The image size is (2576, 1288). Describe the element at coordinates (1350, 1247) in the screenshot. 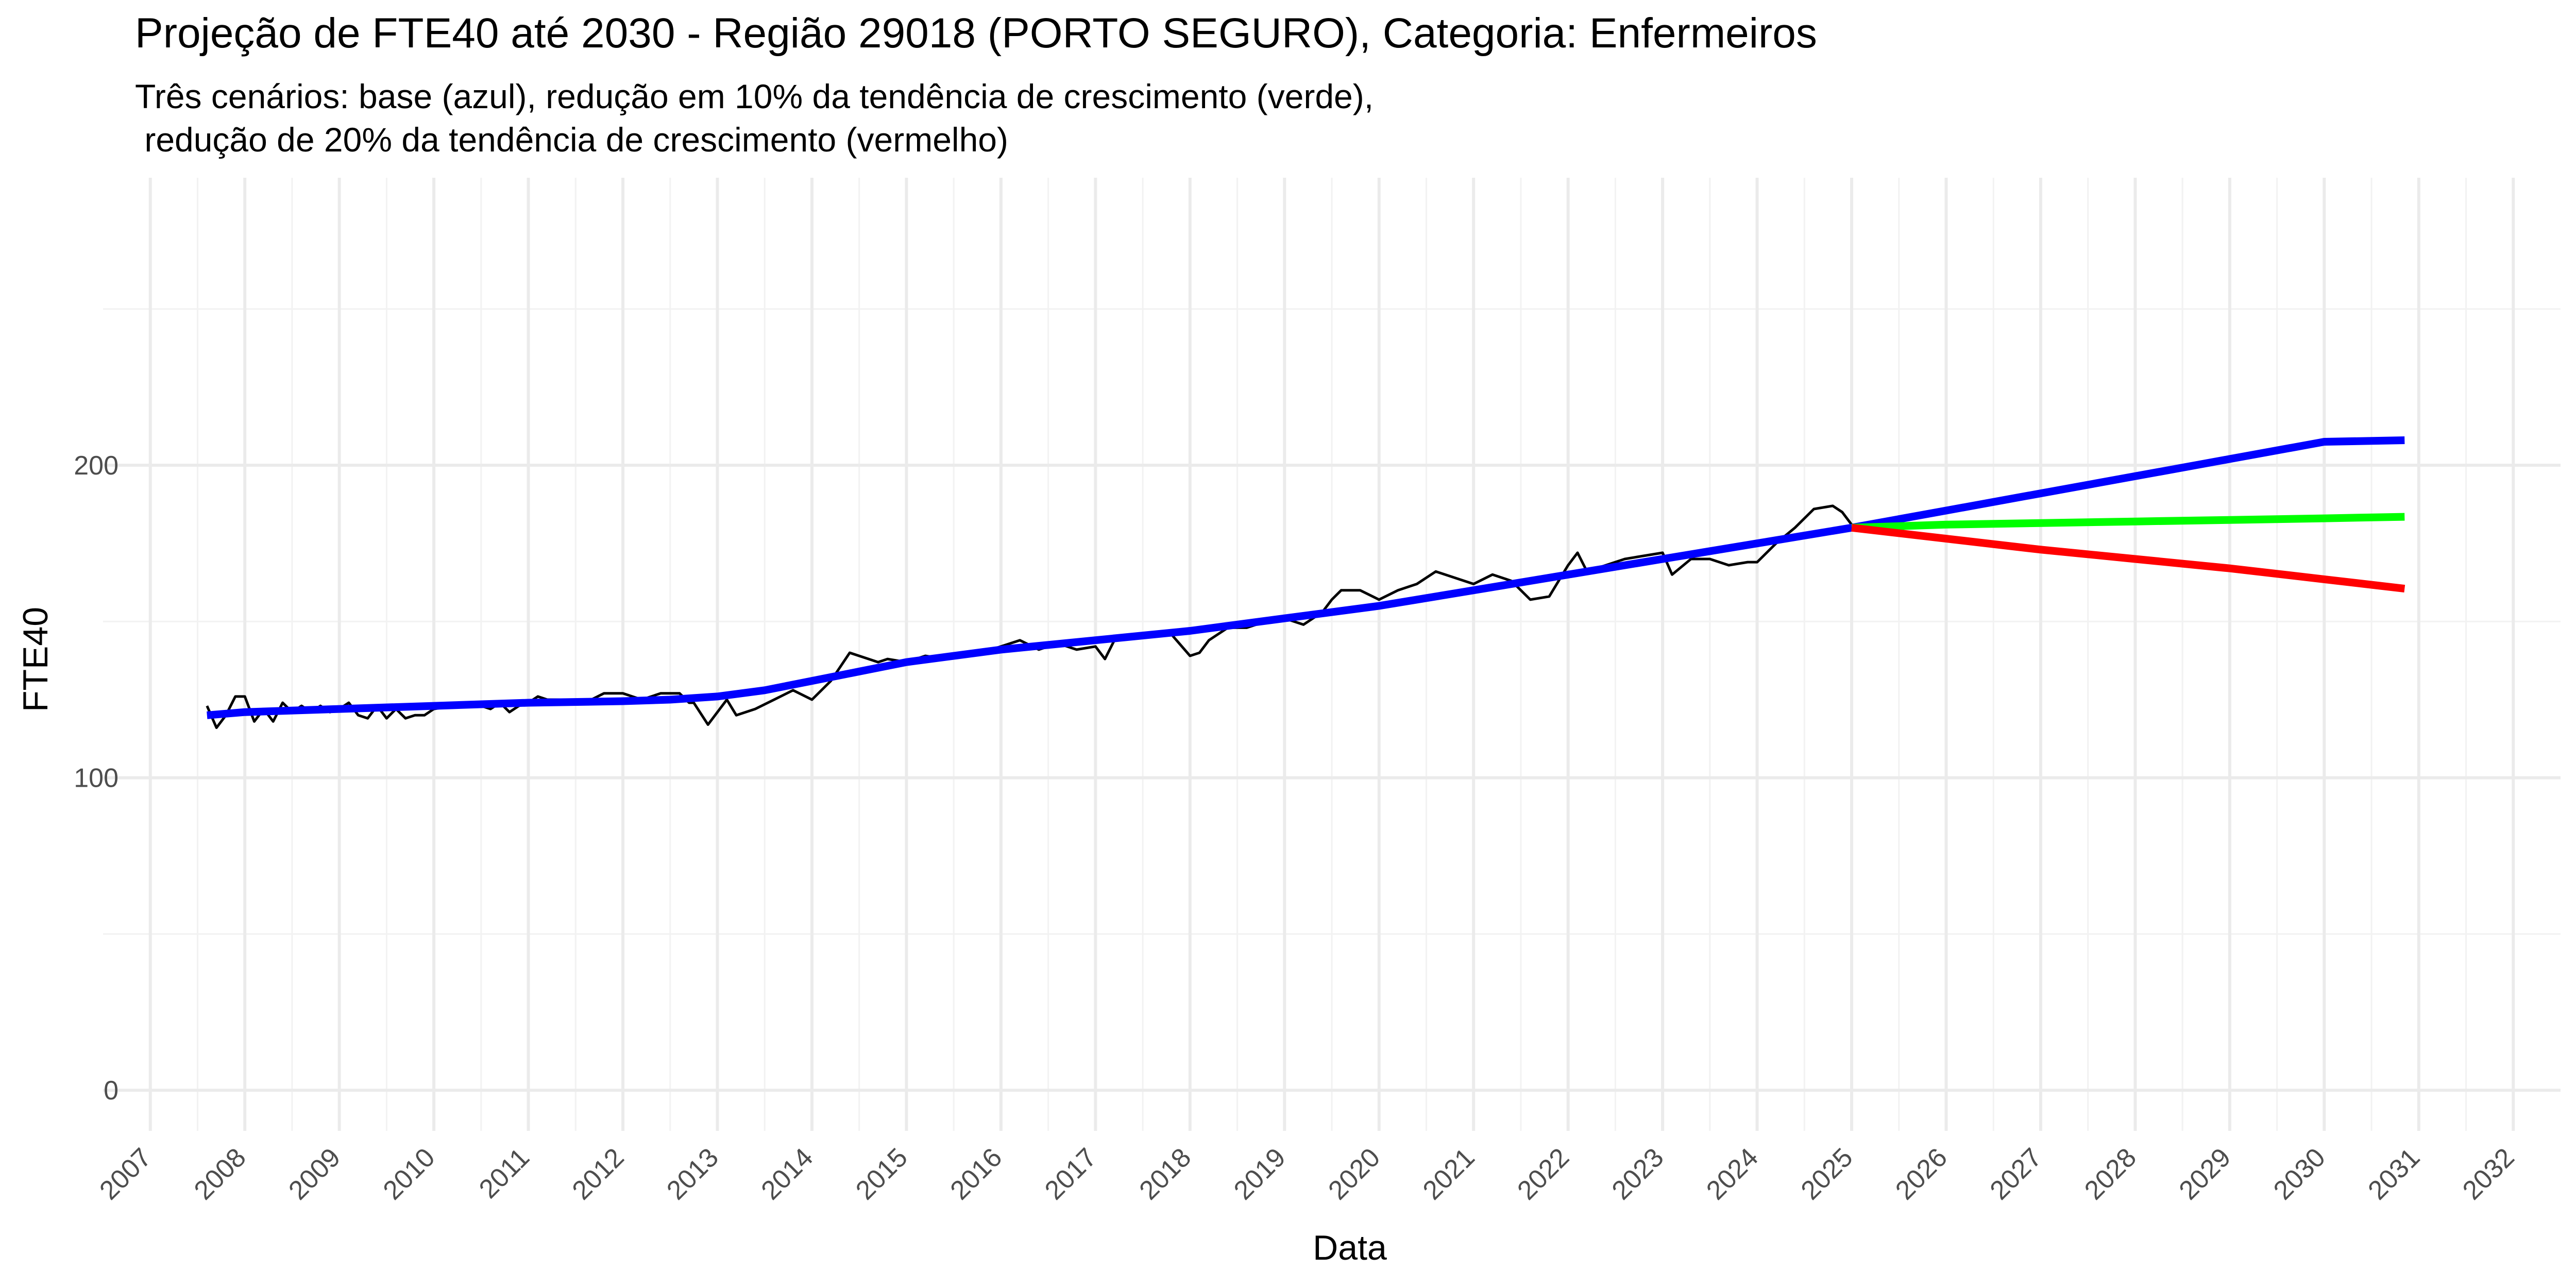

I see `x-axis-title: Data` at that location.